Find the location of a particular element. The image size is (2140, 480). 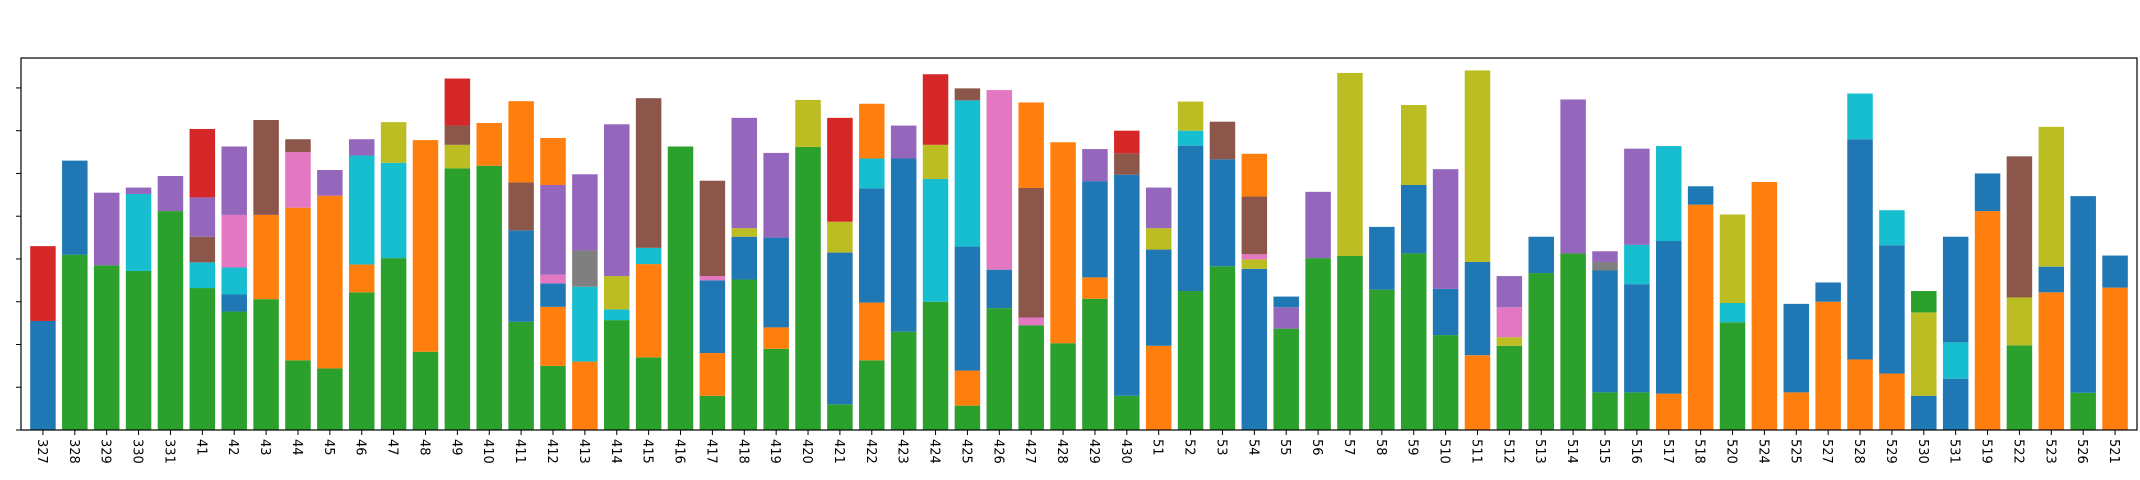

x-tick-label: 58 is located at coordinates (1380, 447).